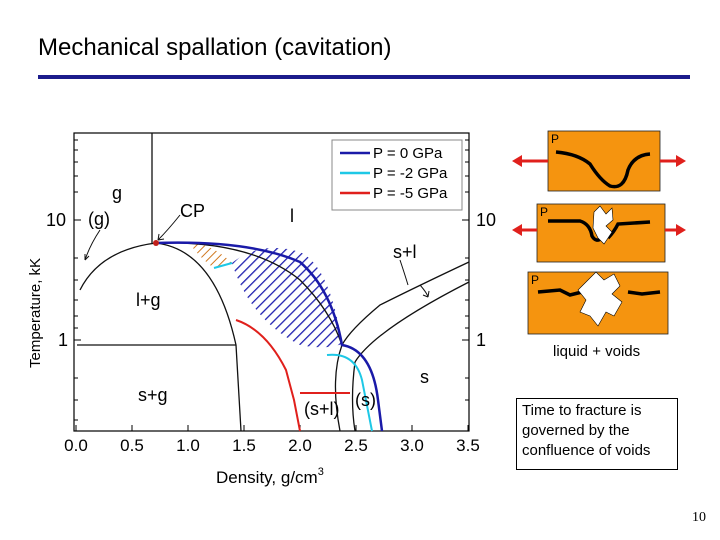 The width and height of the screenshot is (720, 540). Describe the element at coordinates (596, 351) in the screenshot. I see `voids-caption: liquid + voids` at that location.